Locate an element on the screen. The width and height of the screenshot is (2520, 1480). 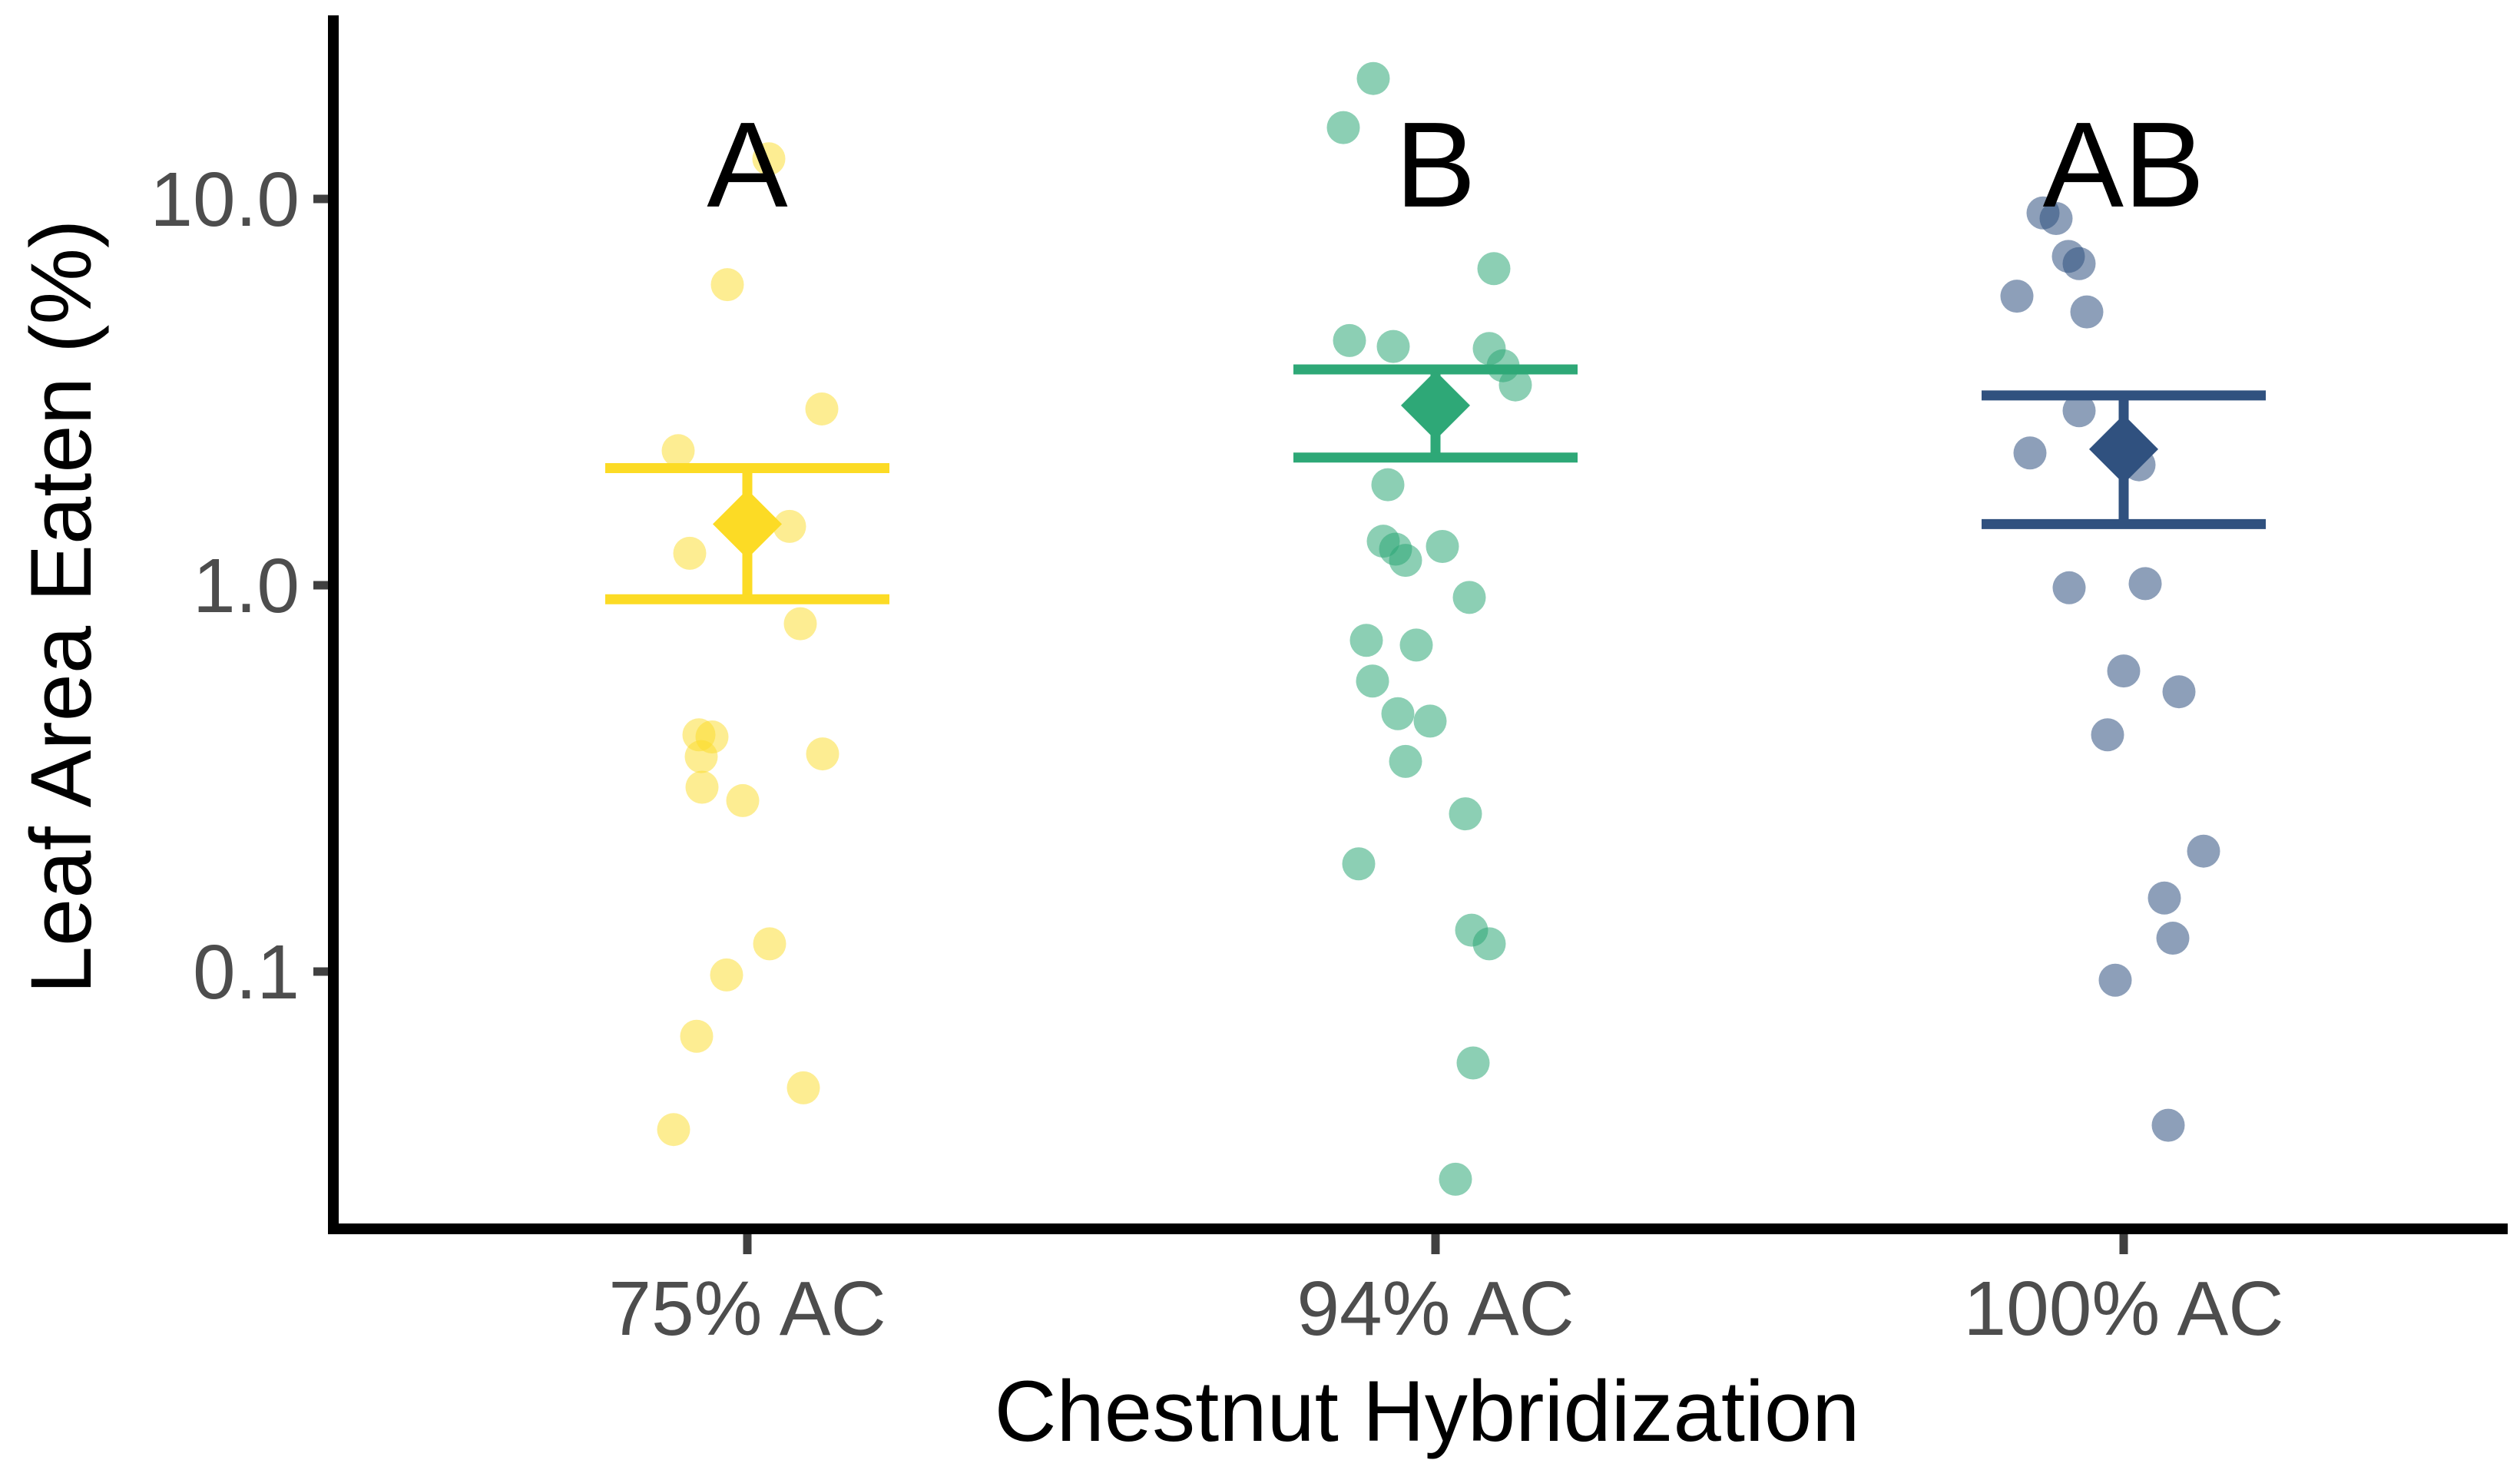
x-tick-label-100% AC: 100% AC is located at coordinates (2124, 1309).